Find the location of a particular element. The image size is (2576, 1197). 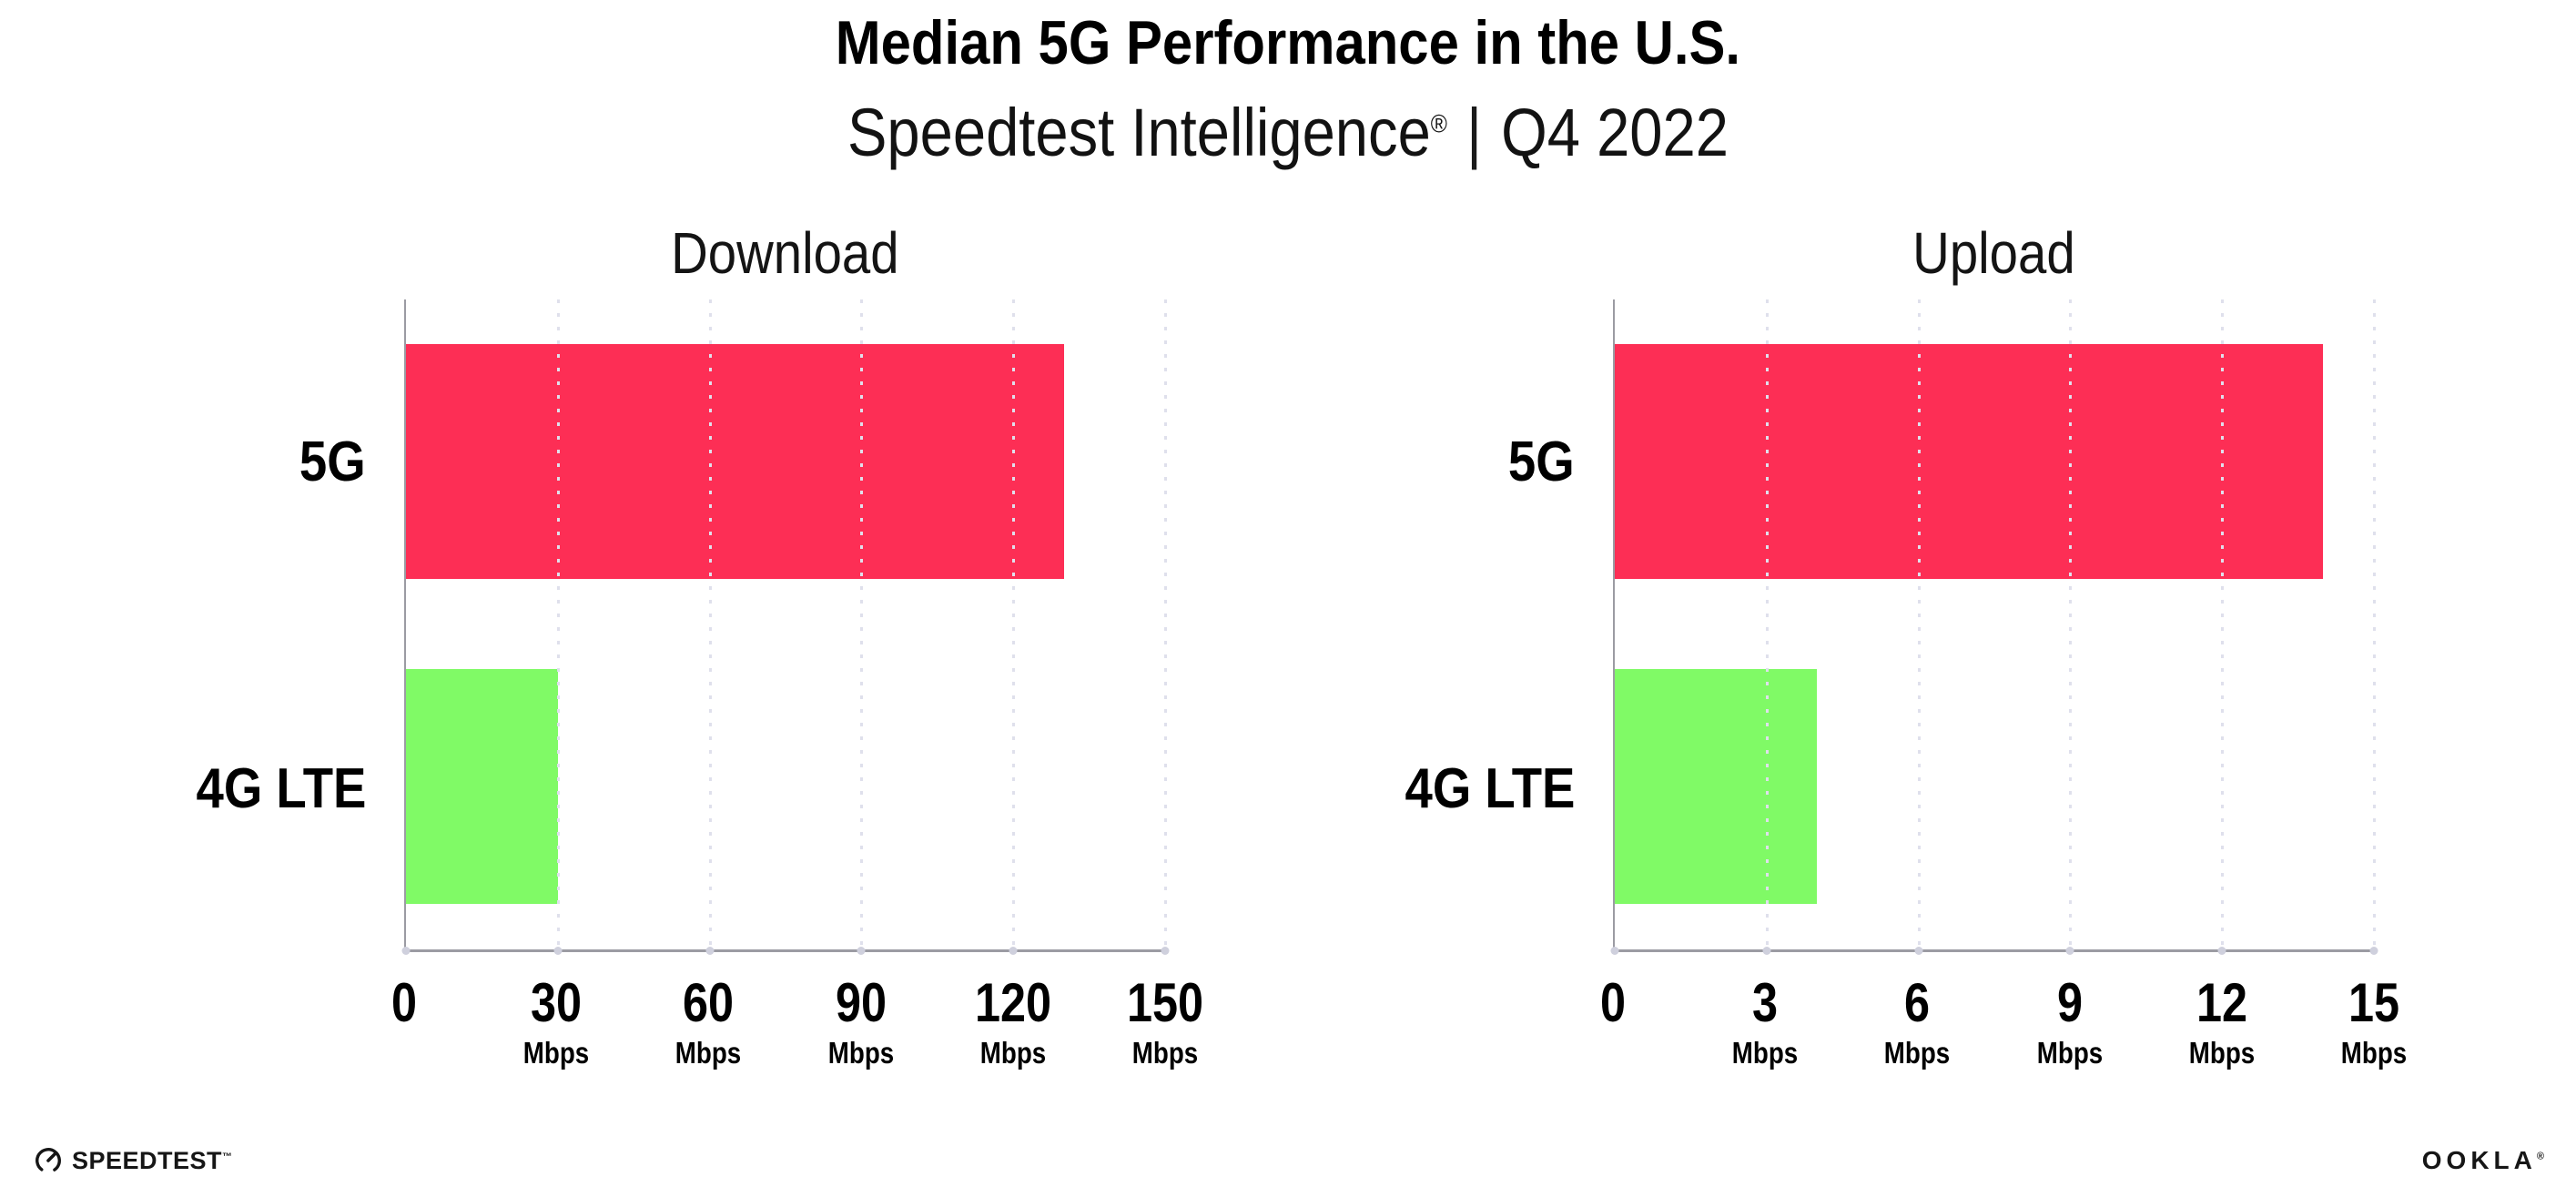

x-tick-value: 3 is located at coordinates (1765, 1002).